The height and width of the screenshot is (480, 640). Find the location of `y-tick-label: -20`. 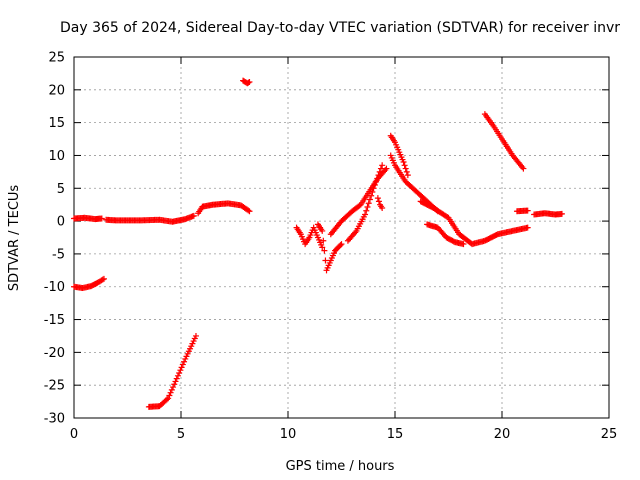

y-tick-label: -20 is located at coordinates (54, 353).